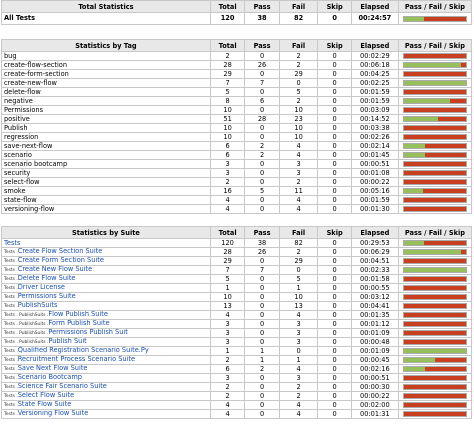  What do you see at coordinates (374, 333) in the screenshot?
I see `elapsed-time: 00:01:09` at bounding box center [374, 333].